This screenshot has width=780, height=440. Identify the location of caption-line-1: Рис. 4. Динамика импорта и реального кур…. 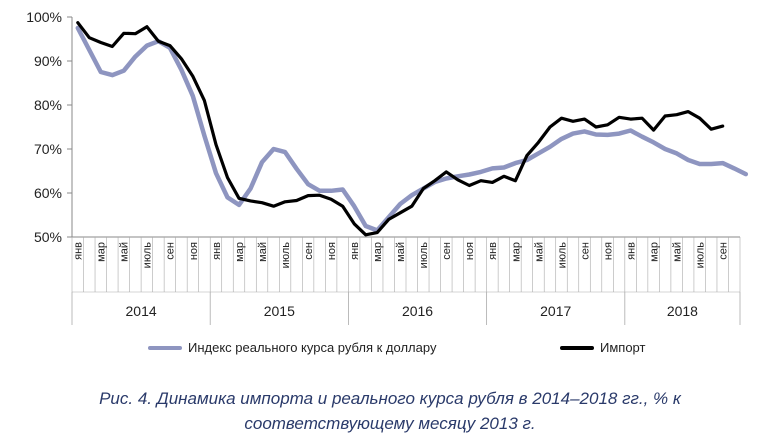
(390, 398).